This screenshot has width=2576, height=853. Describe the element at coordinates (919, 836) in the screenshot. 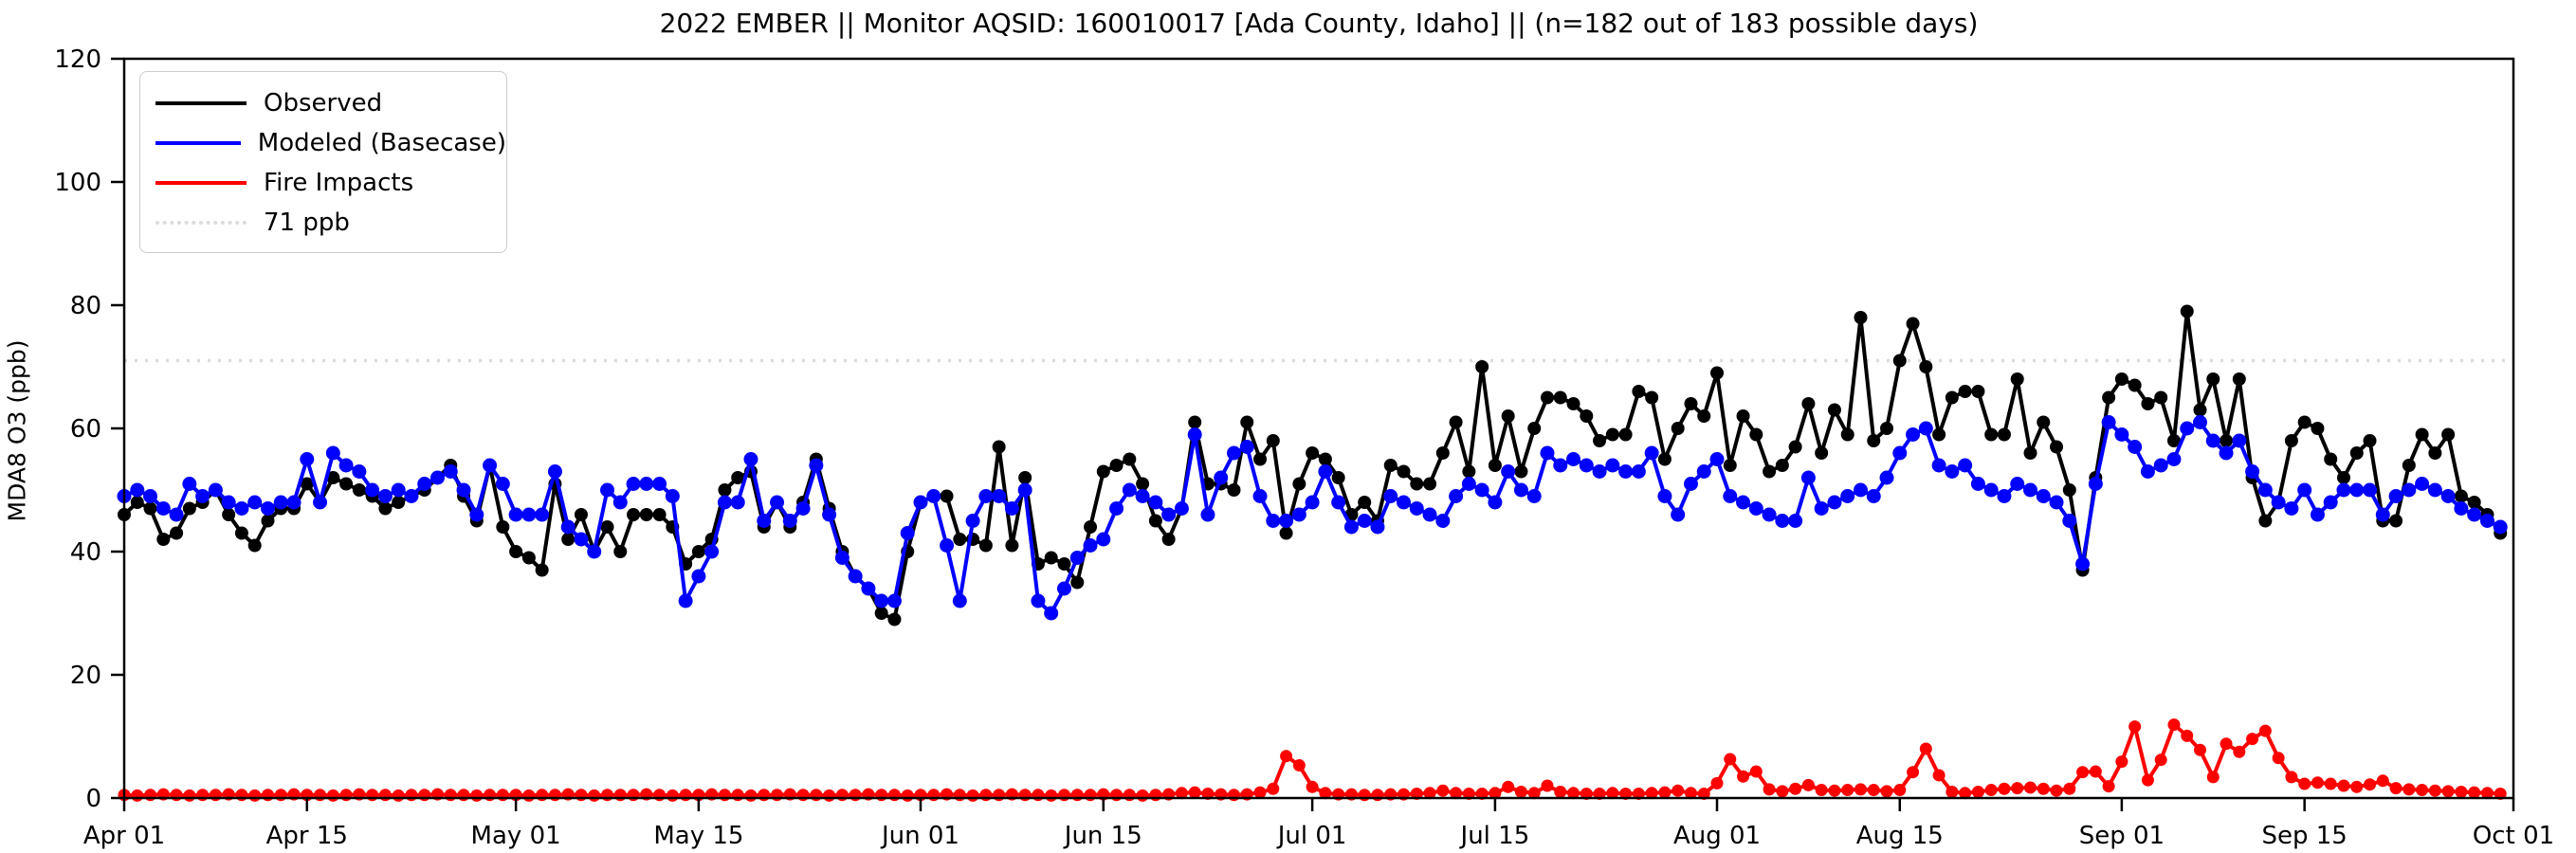

I see `x-tick-label: Jun 01` at that location.